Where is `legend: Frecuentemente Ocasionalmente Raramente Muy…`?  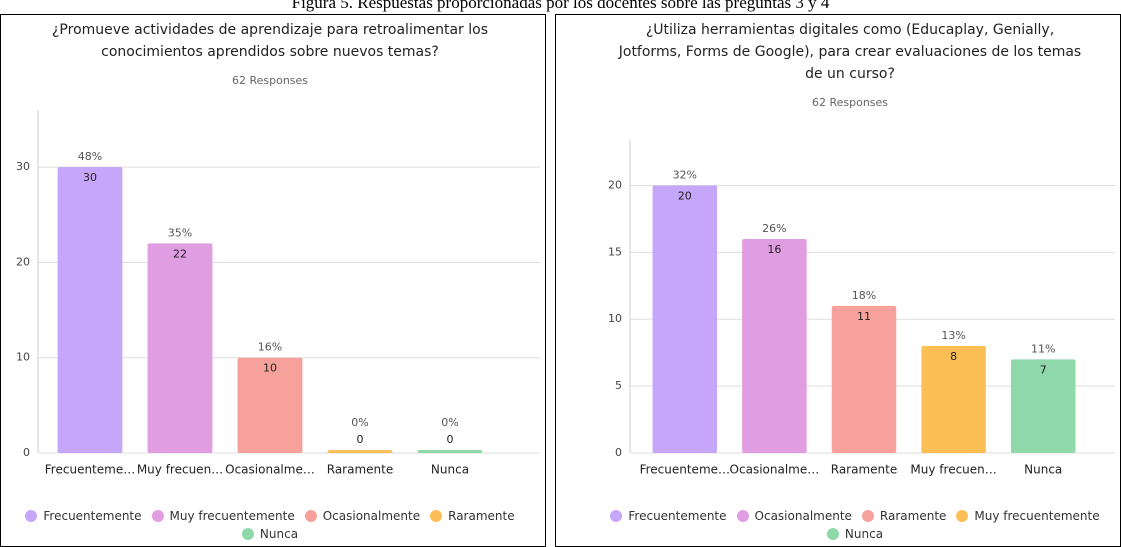
legend: Frecuentemente Ocasionalmente Raramente Muy… is located at coordinates (855, 525).